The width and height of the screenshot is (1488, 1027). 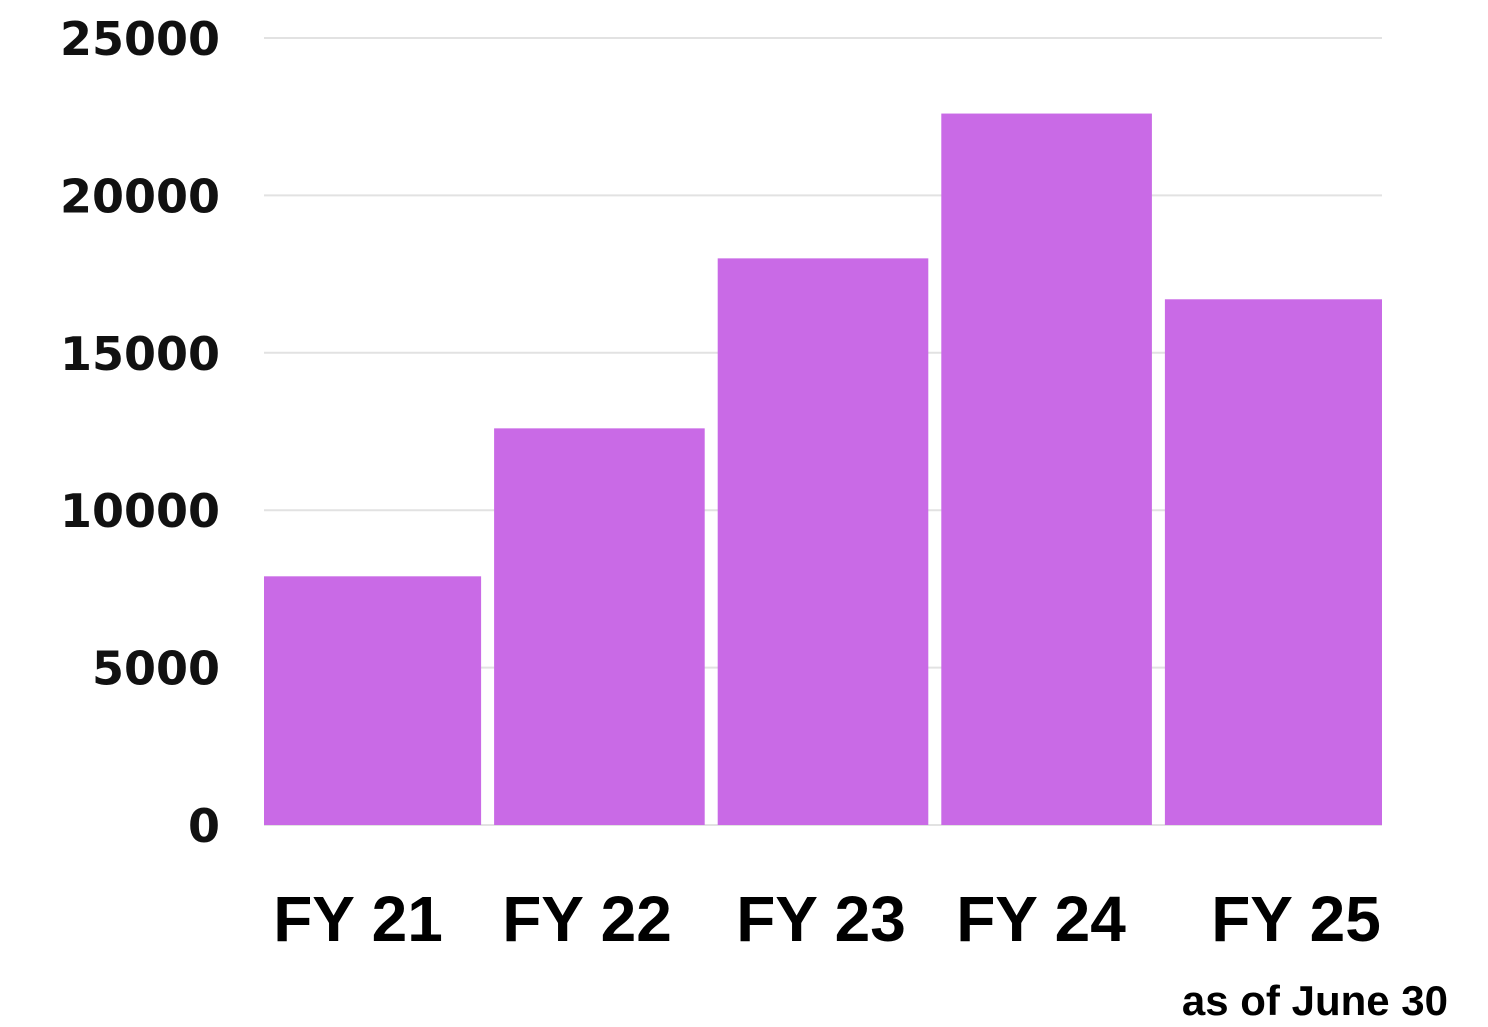 I want to click on x-axis-ticks: FY 21 FY 22 FY 23 FY 24 FY 25, so click(x=827, y=919).